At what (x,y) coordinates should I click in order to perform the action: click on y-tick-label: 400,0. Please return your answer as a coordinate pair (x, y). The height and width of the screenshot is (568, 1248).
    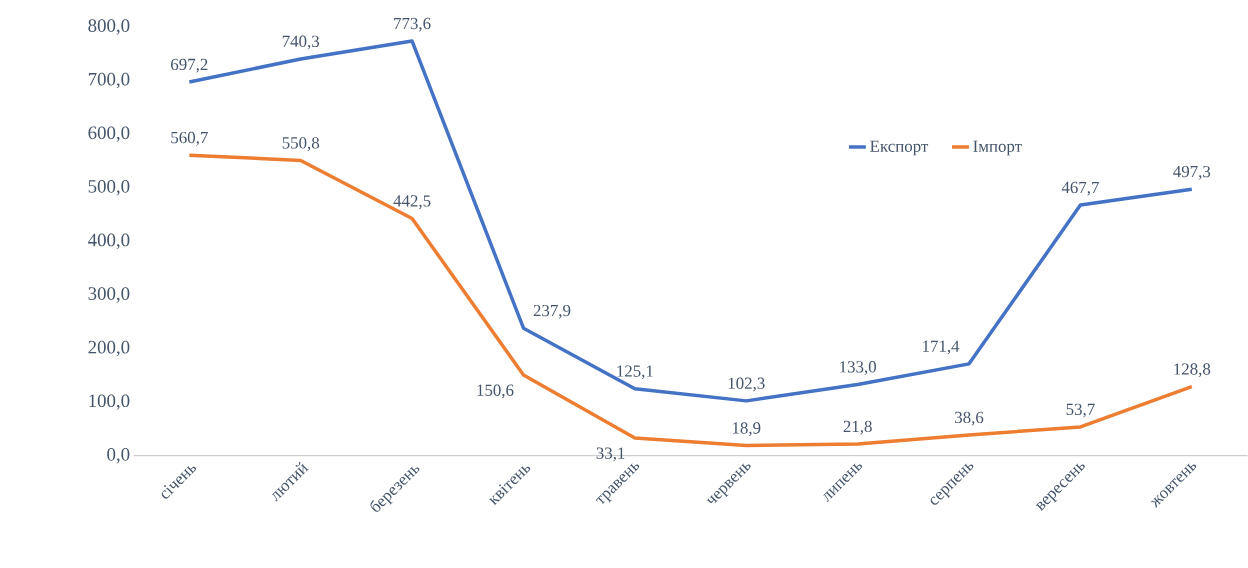
    Looking at the image, I should click on (109, 241).